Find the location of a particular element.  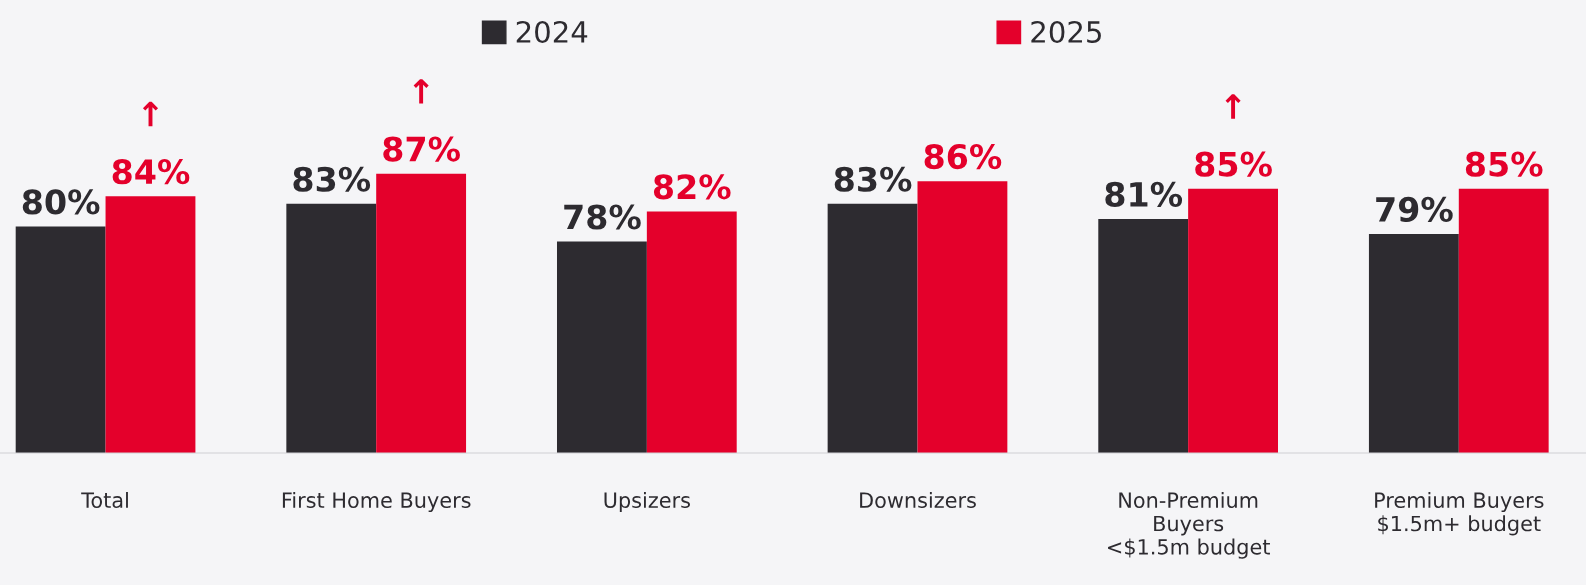

data-label: 78% is located at coordinates (602, 217).